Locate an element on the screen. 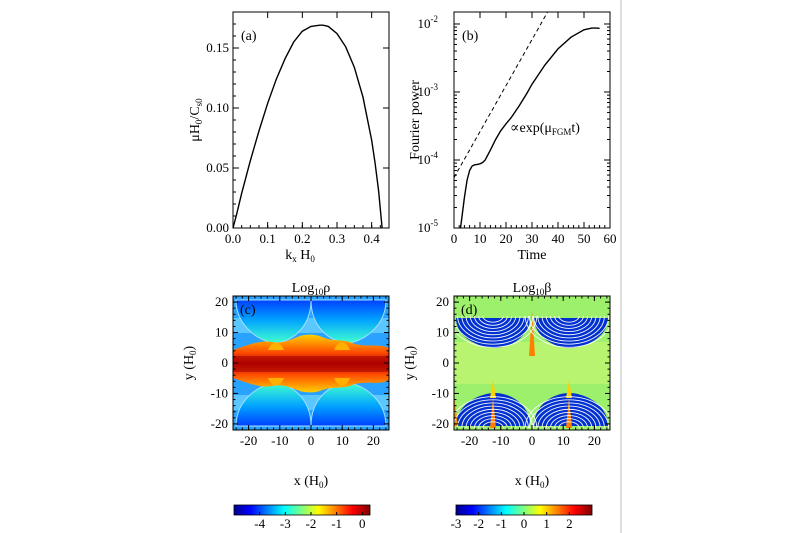 This screenshot has height=533, width=800. y-tick-label: 0.10 is located at coordinates (217, 107).